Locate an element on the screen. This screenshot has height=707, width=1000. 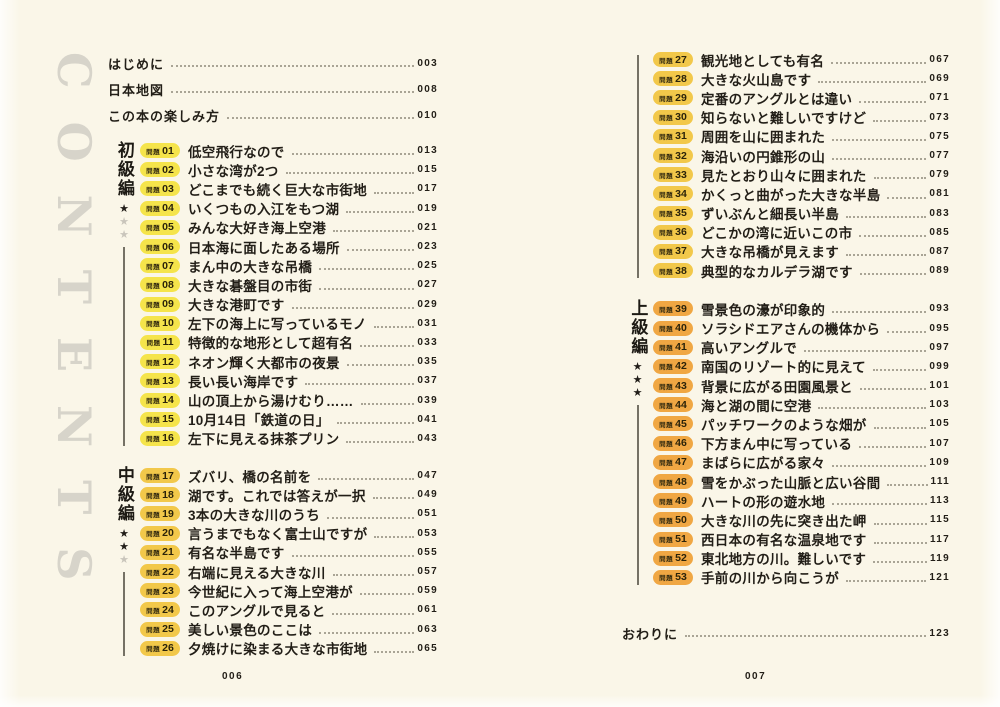
problem-badge-number: 41 is located at coordinates (681, 347).